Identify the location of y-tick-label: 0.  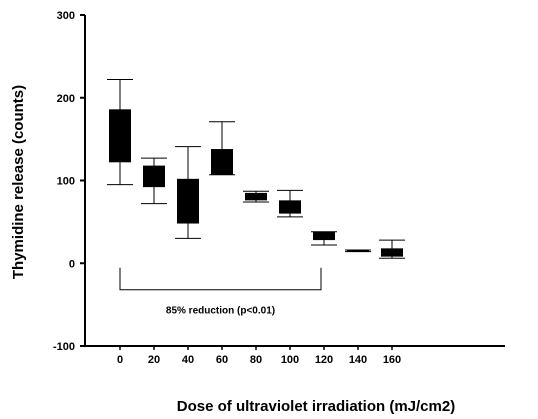
(72, 264).